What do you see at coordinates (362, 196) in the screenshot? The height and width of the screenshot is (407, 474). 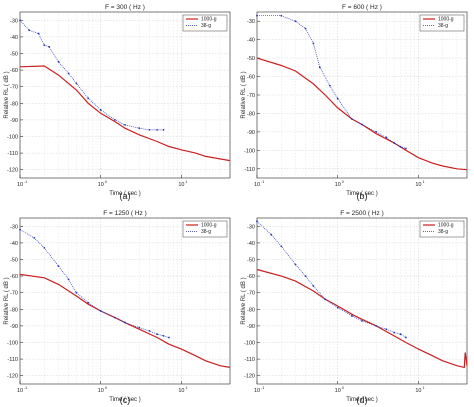 I see `panel-caption: (b)` at bounding box center [362, 196].